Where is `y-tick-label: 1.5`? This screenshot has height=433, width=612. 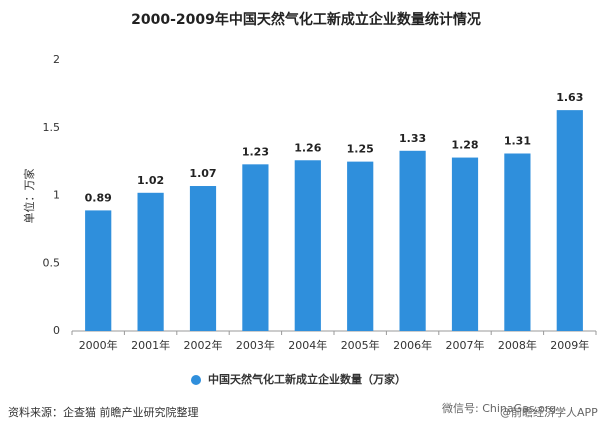 y-tick-label: 1.5 is located at coordinates (52, 127).